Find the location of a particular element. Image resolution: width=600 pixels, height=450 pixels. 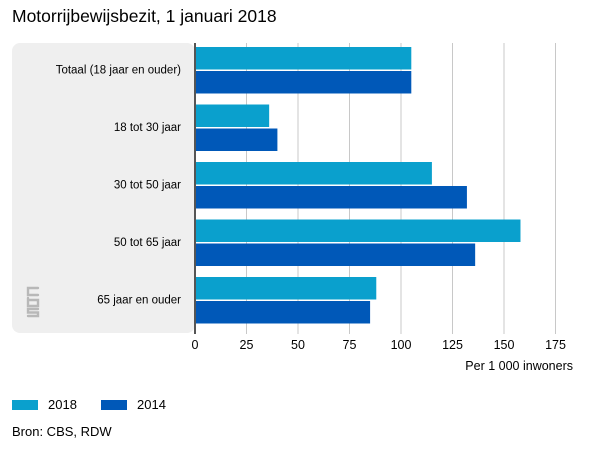

x-tick-label: 100 is located at coordinates (401, 345).